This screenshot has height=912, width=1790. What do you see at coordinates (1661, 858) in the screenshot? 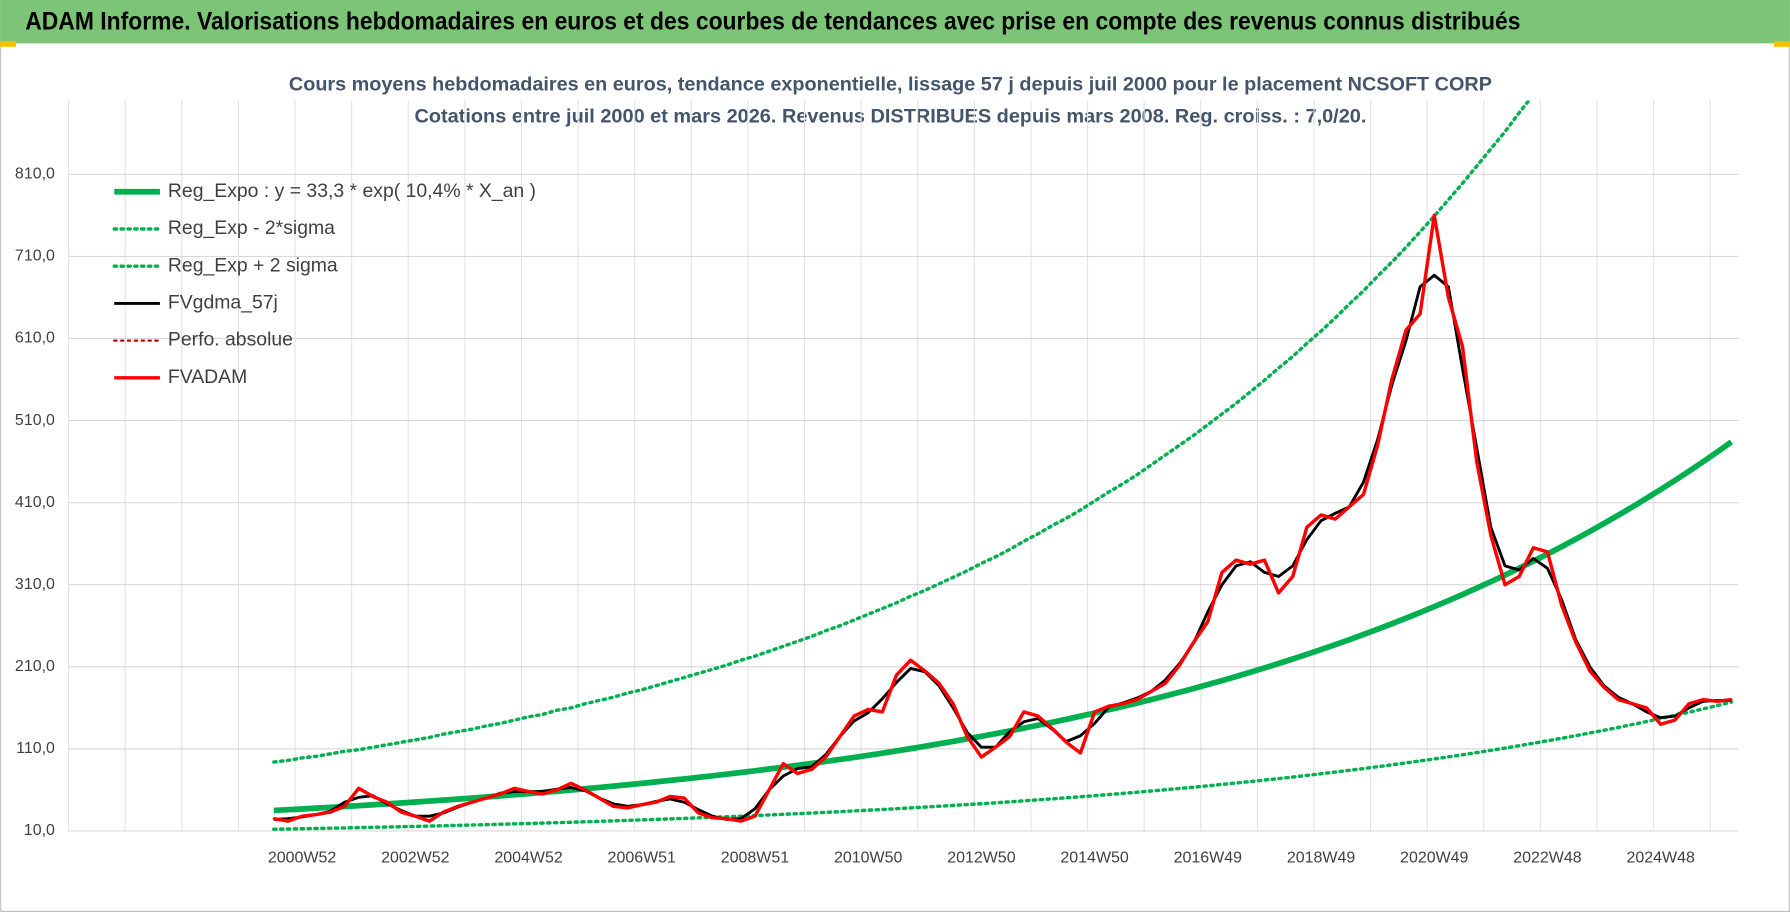
I see `x-tick-label: 2024W48` at bounding box center [1661, 858].